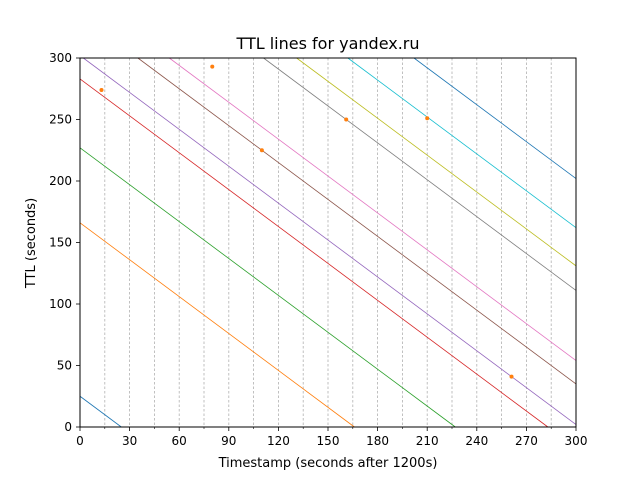  I want to click on y-tick-label: 300, so click(60, 58).